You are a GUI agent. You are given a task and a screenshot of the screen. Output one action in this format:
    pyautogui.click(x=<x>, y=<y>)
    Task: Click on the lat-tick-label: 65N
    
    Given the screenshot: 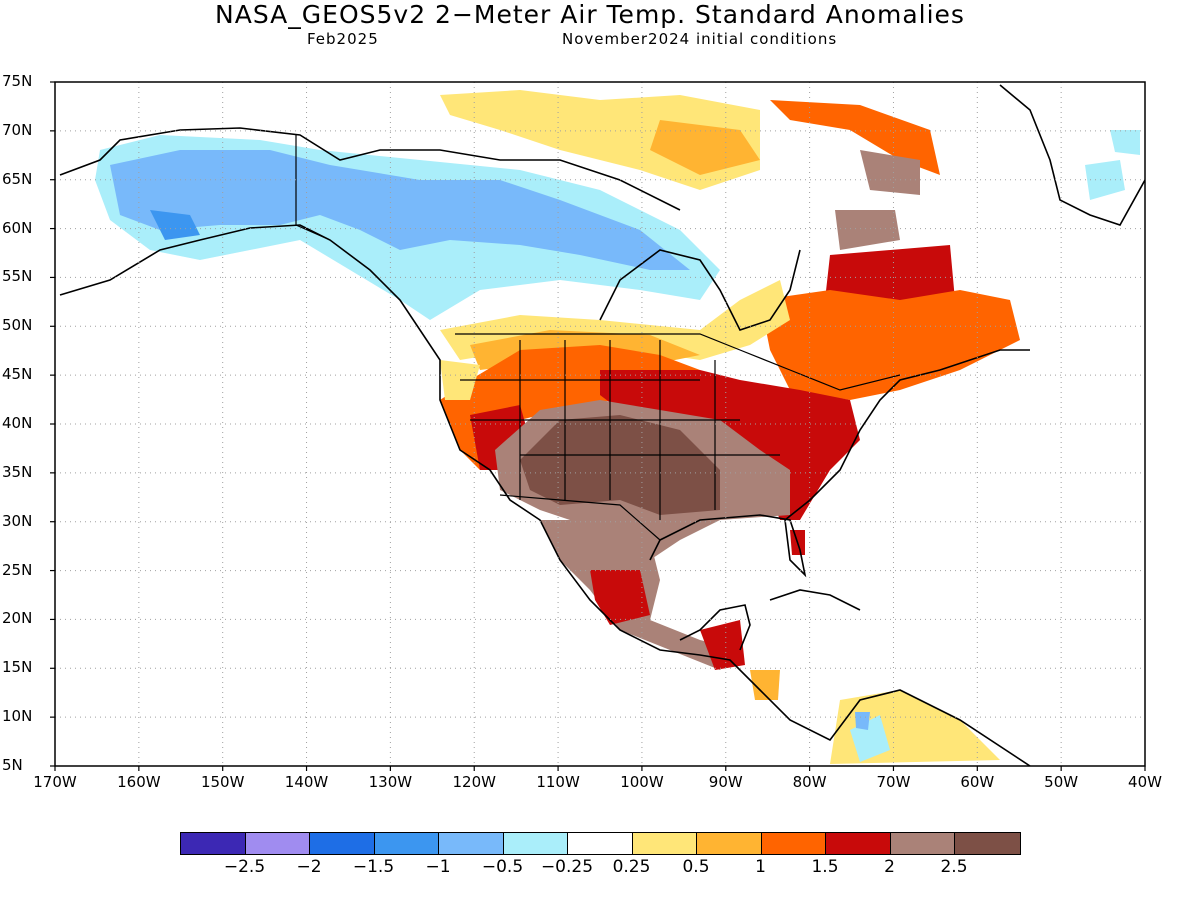 What is the action you would take?
    pyautogui.click(x=17, y=178)
    